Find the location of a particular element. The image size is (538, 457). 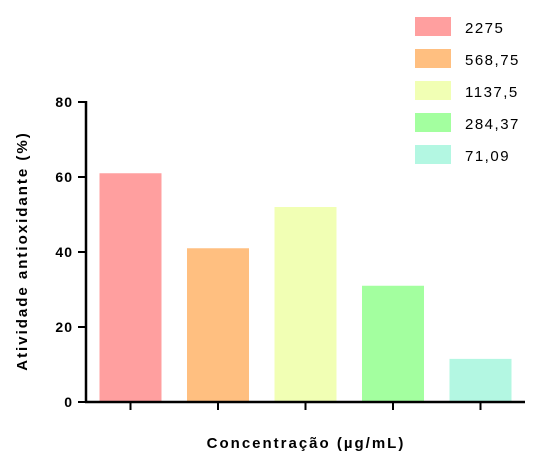

y-tick-label-0: 0 is located at coordinates (68, 402).